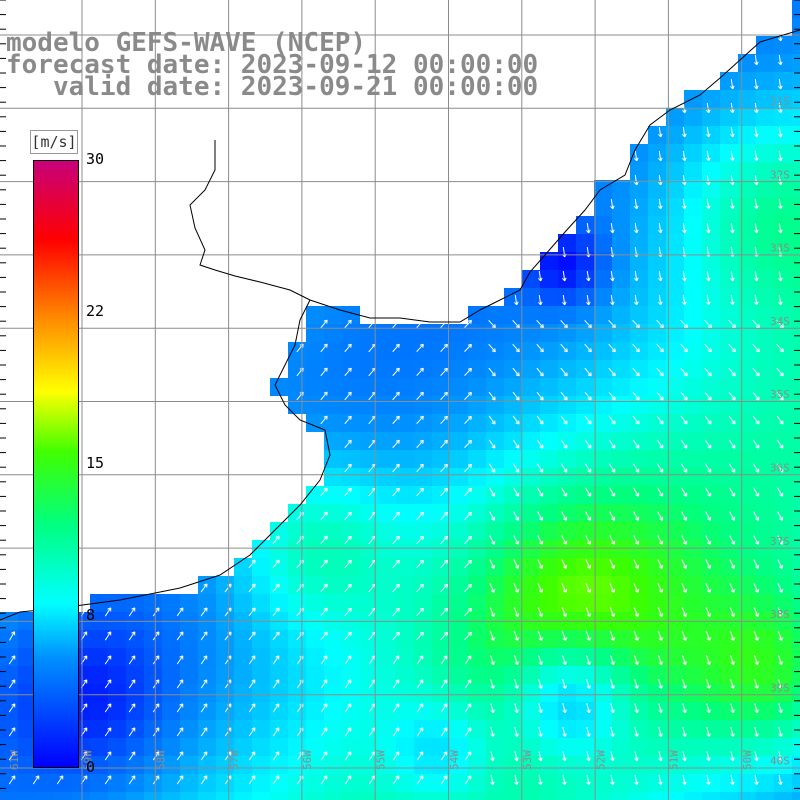  Describe the element at coordinates (91, 615) in the screenshot. I see `colorbar-tick-label: 8` at that location.